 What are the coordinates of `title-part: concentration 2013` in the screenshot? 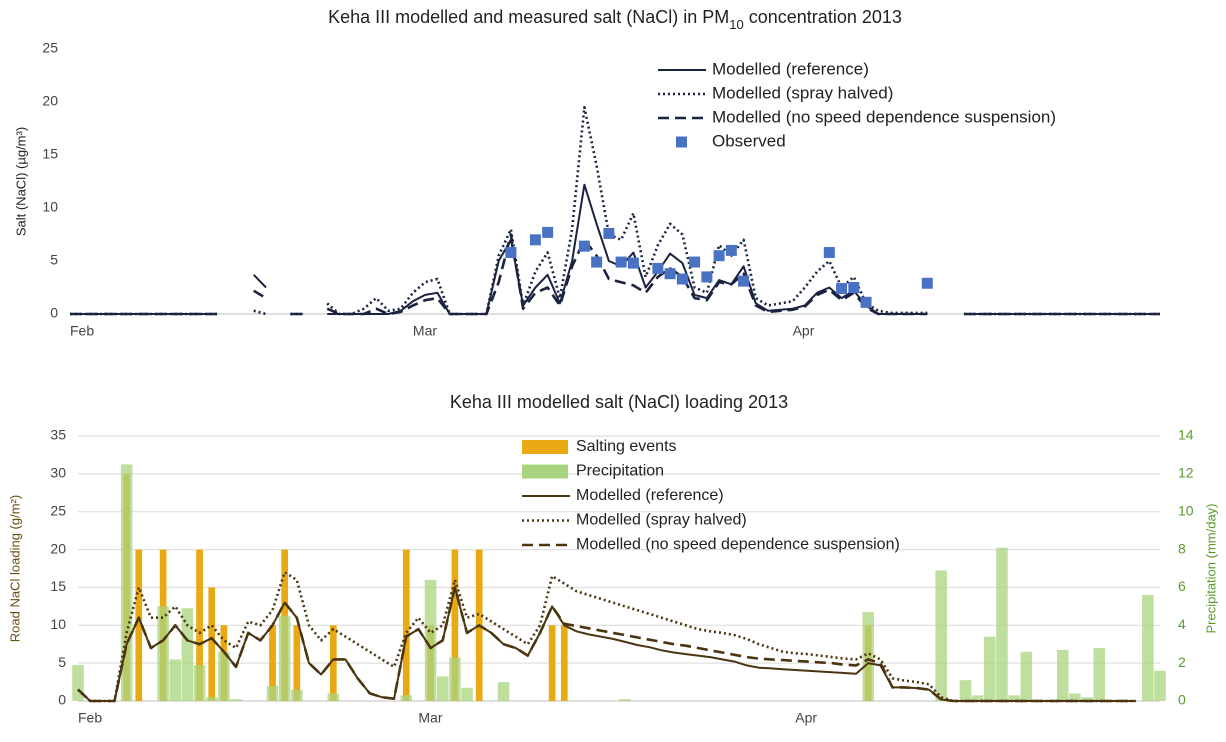 It's located at (823, 17).